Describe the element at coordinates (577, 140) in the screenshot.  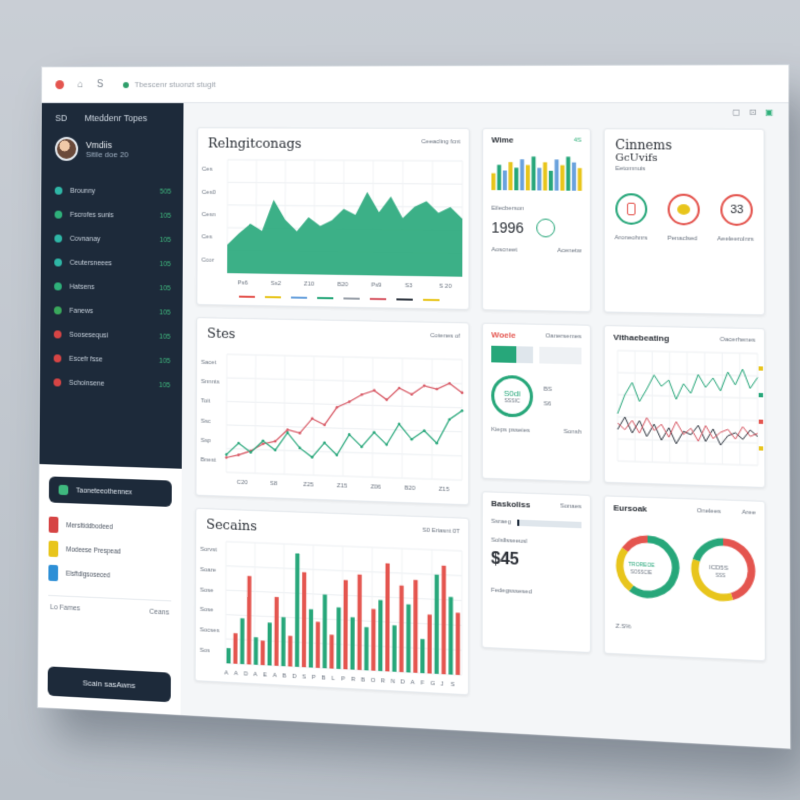
I see `card-wime-meta: 4S` at that location.